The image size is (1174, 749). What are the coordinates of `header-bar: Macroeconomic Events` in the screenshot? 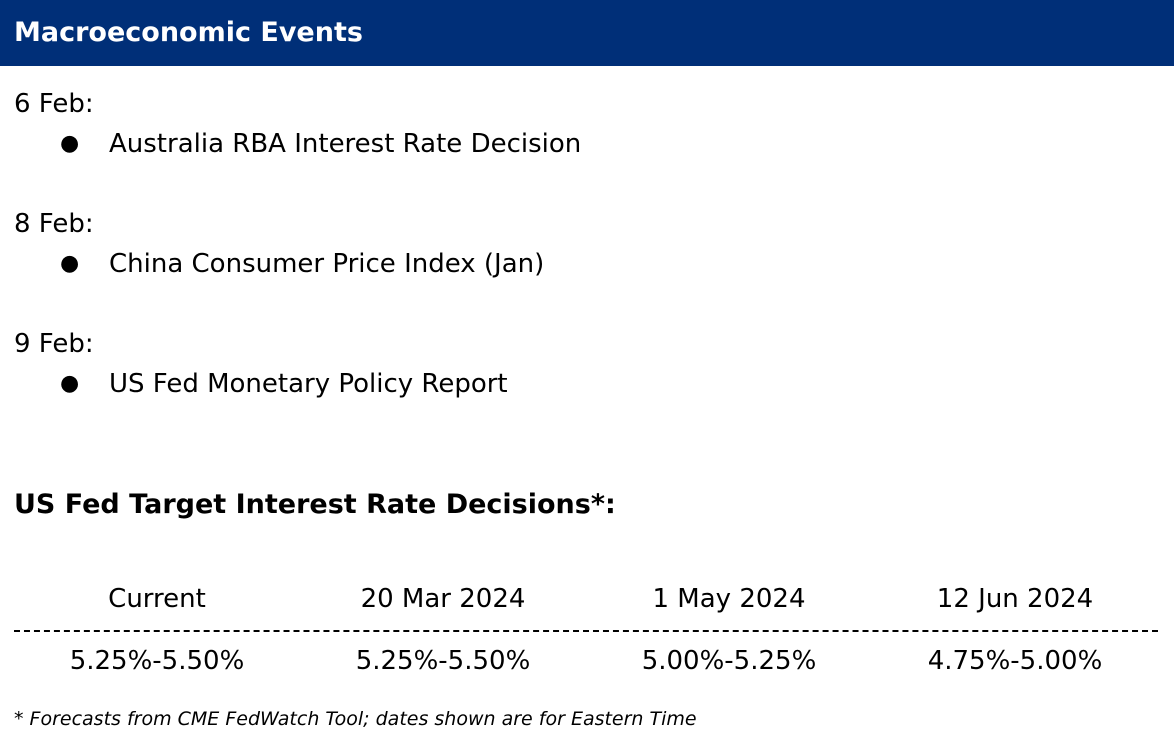 It's located at (587, 33).